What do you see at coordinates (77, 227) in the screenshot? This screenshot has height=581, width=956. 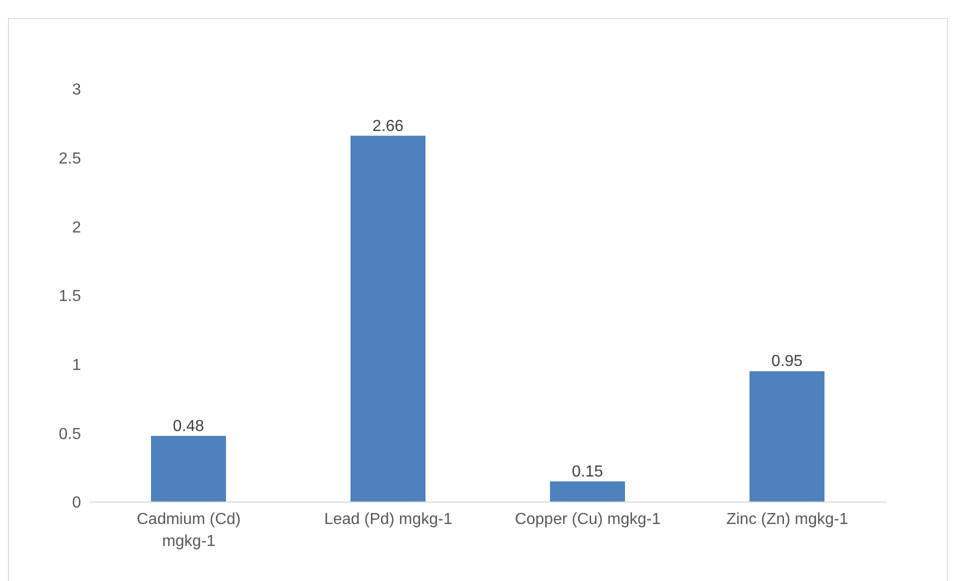 I see `y-tick-label: 2` at bounding box center [77, 227].